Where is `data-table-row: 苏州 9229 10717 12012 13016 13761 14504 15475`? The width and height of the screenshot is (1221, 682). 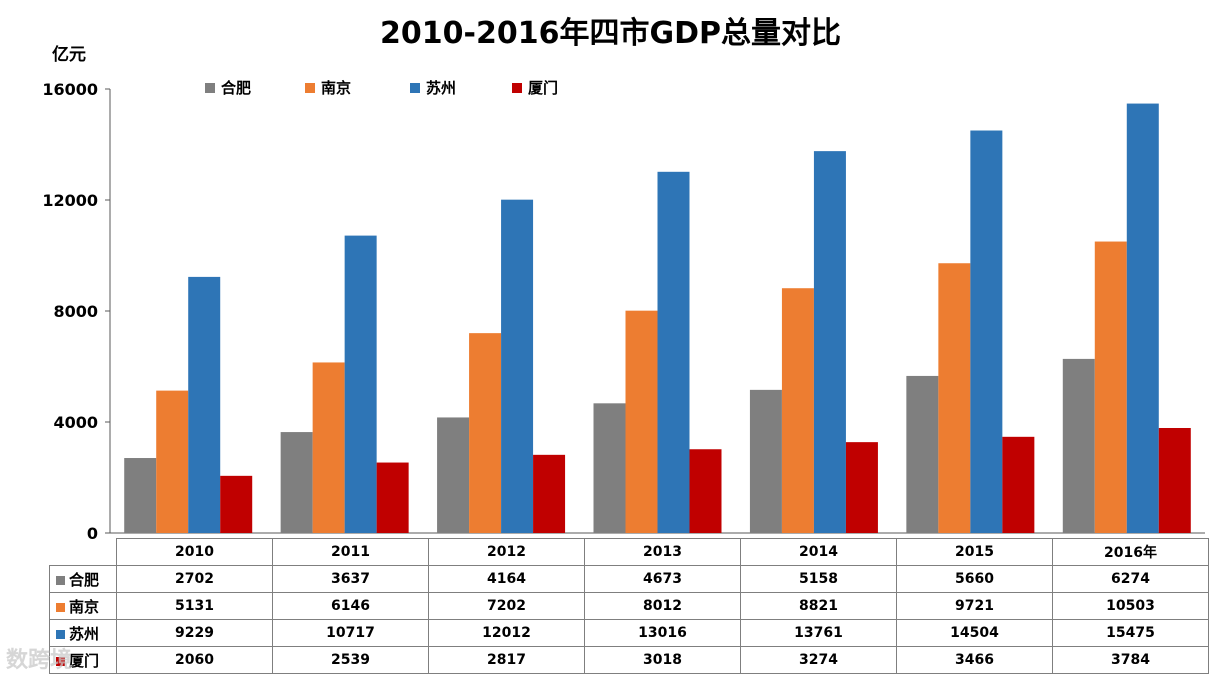
data-table-row: 苏州 9229 10717 12012 13016 13761 14504 15475 is located at coordinates (629, 633).